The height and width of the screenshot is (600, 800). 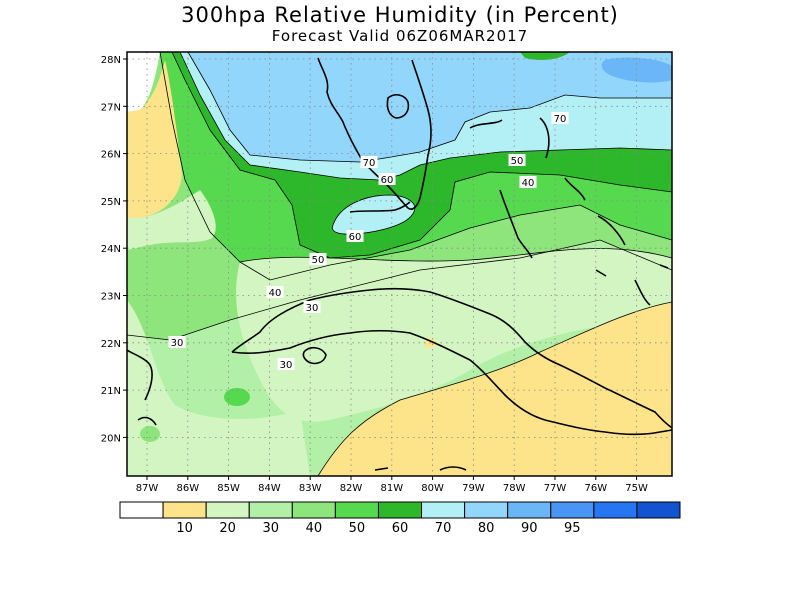 I want to click on lat-label-21n: 21N, so click(x=111, y=391).